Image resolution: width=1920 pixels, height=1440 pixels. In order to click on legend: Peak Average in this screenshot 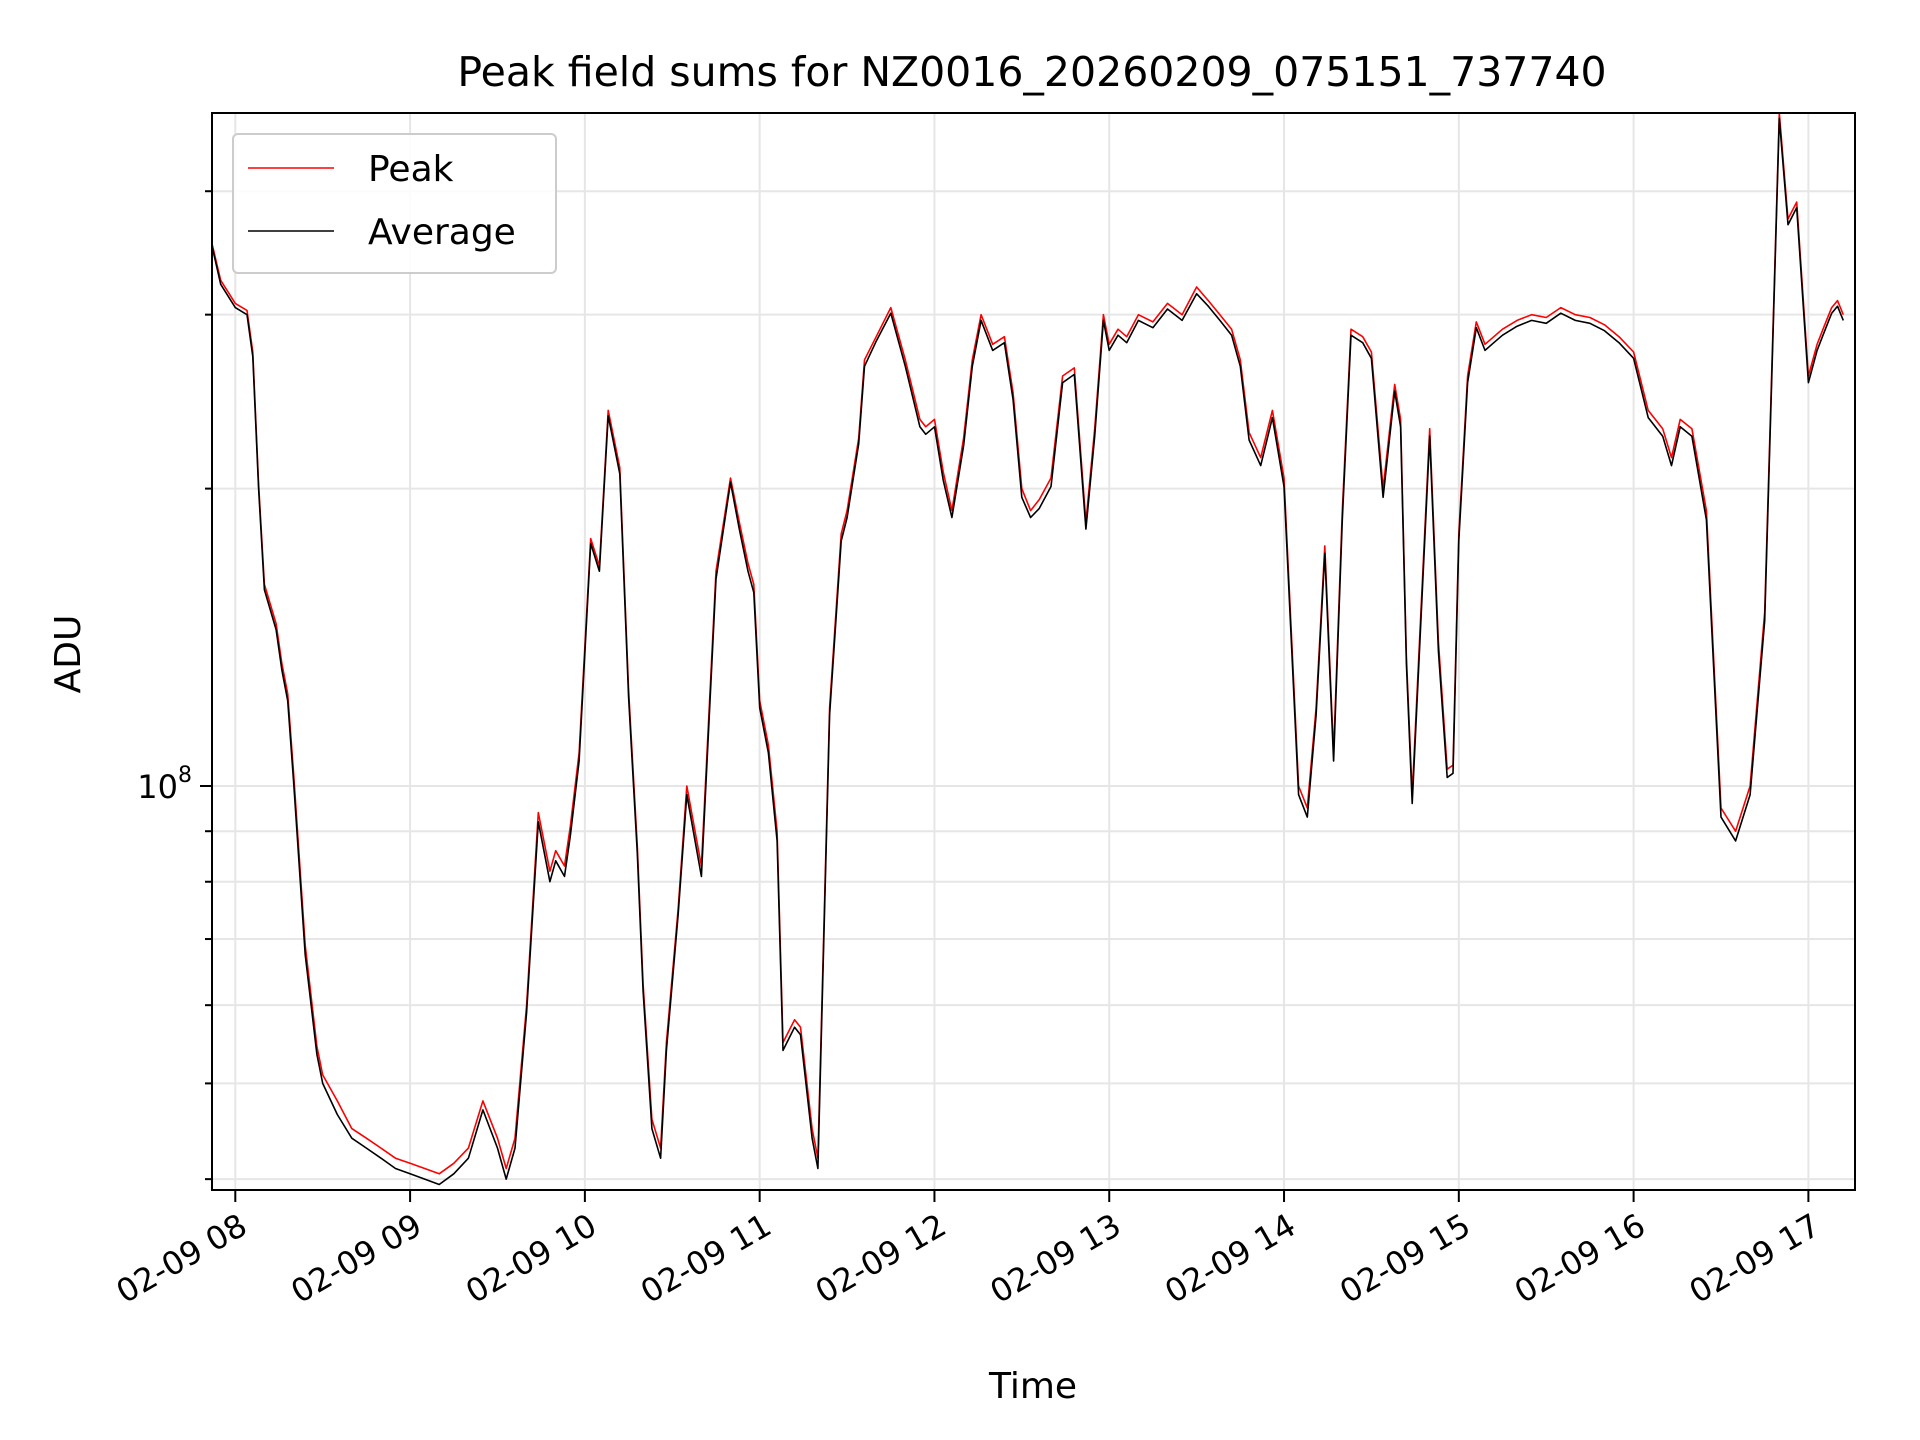, I will do `click(394, 203)`.